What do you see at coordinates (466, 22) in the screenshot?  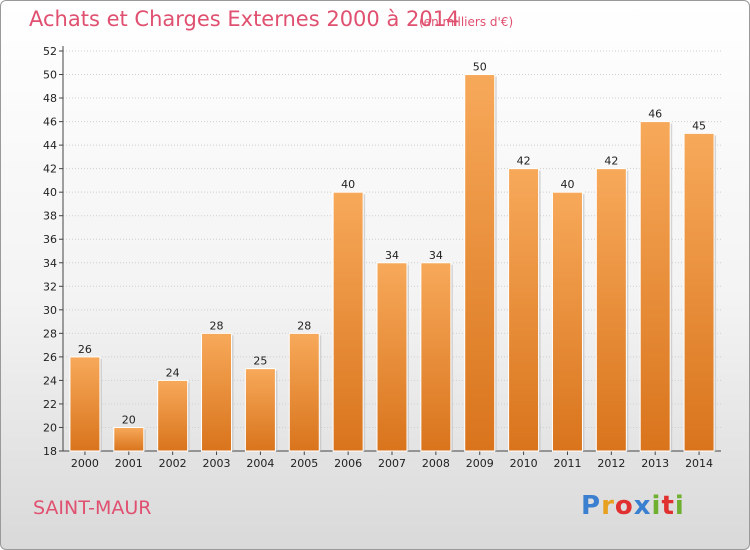 I see `chart-subtitle: (en milliers d'€)` at bounding box center [466, 22].